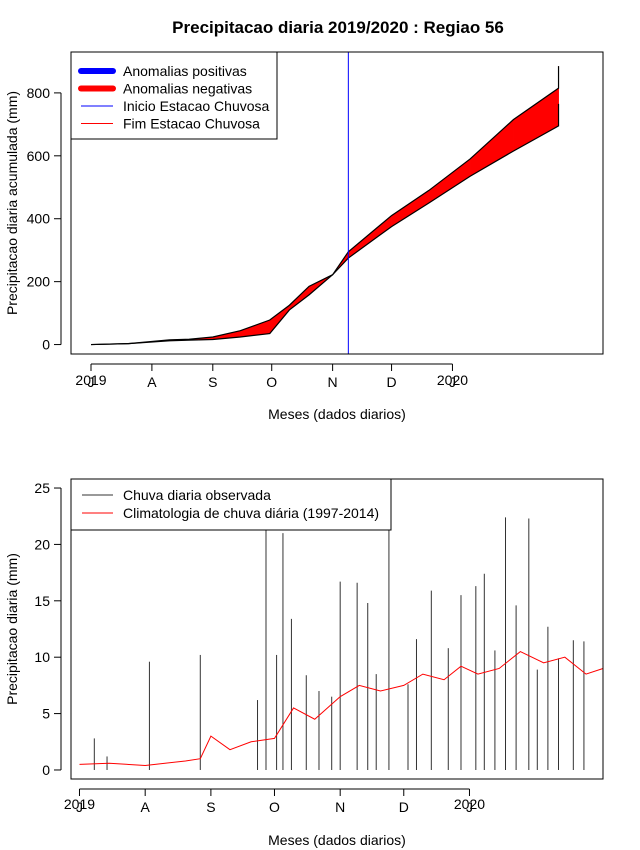  Describe the element at coordinates (185, 71) in the screenshot. I see `legend-label-positive: Anomalias positivas` at that location.